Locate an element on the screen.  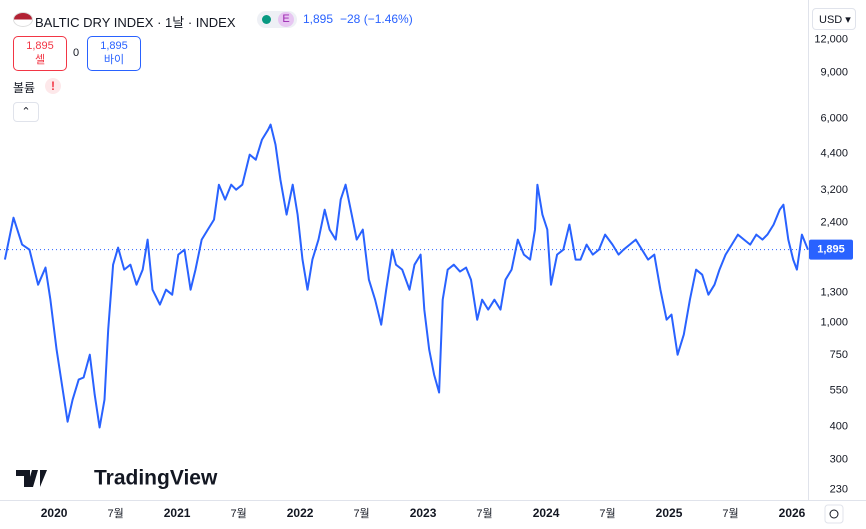
x-tick-label: 2020 is located at coordinates (54, 513).